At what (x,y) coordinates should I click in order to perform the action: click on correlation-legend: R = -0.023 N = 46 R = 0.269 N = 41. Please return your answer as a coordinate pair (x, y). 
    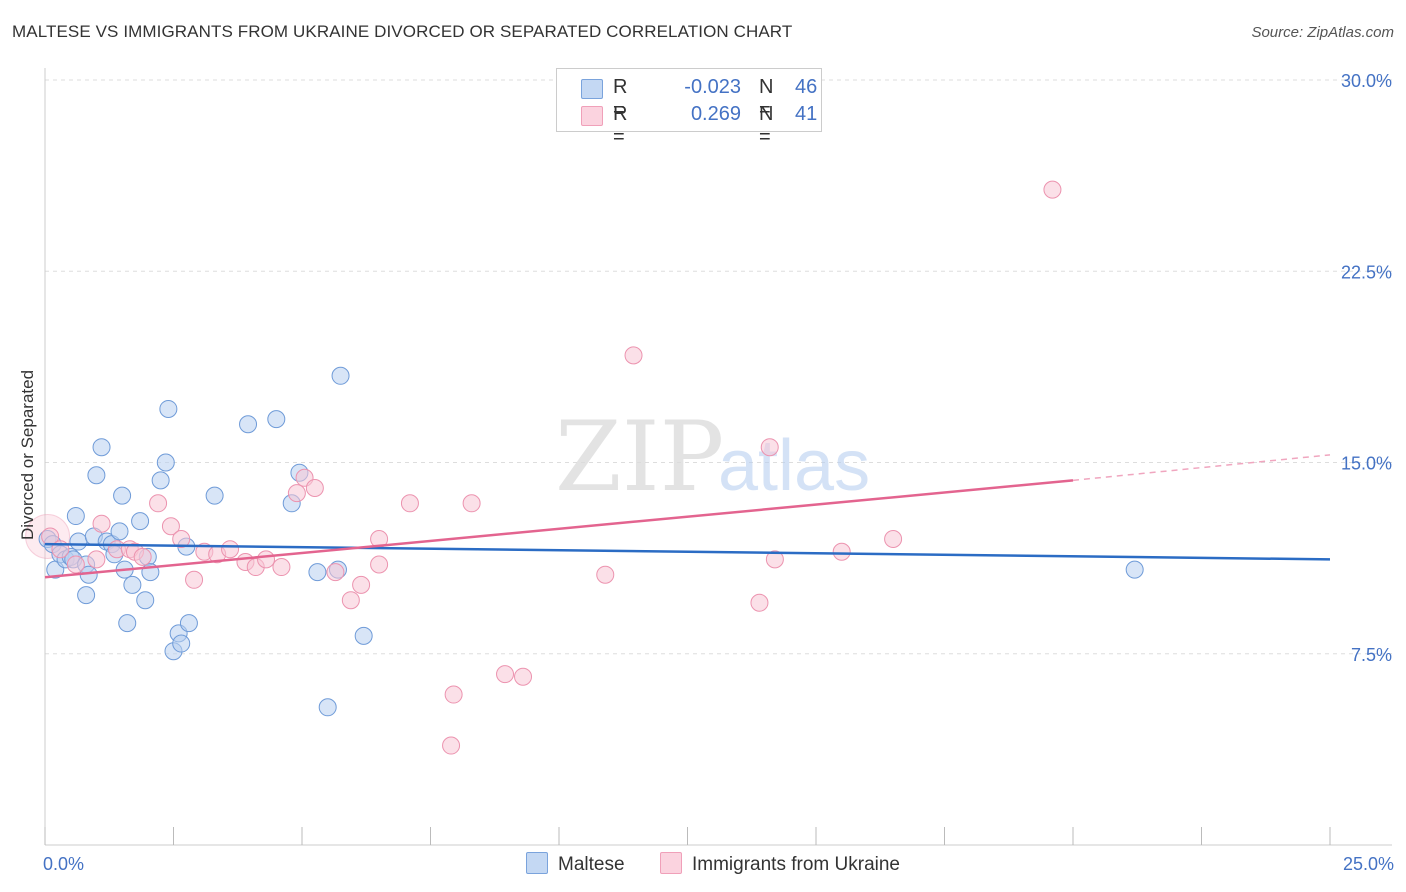
    Looking at the image, I should click on (689, 108).